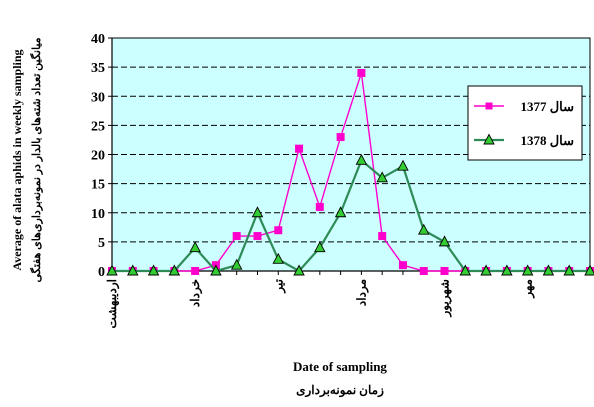 The height and width of the screenshot is (407, 594). Describe the element at coordinates (98, 68) in the screenshot. I see `y-tick-label: 35` at that location.